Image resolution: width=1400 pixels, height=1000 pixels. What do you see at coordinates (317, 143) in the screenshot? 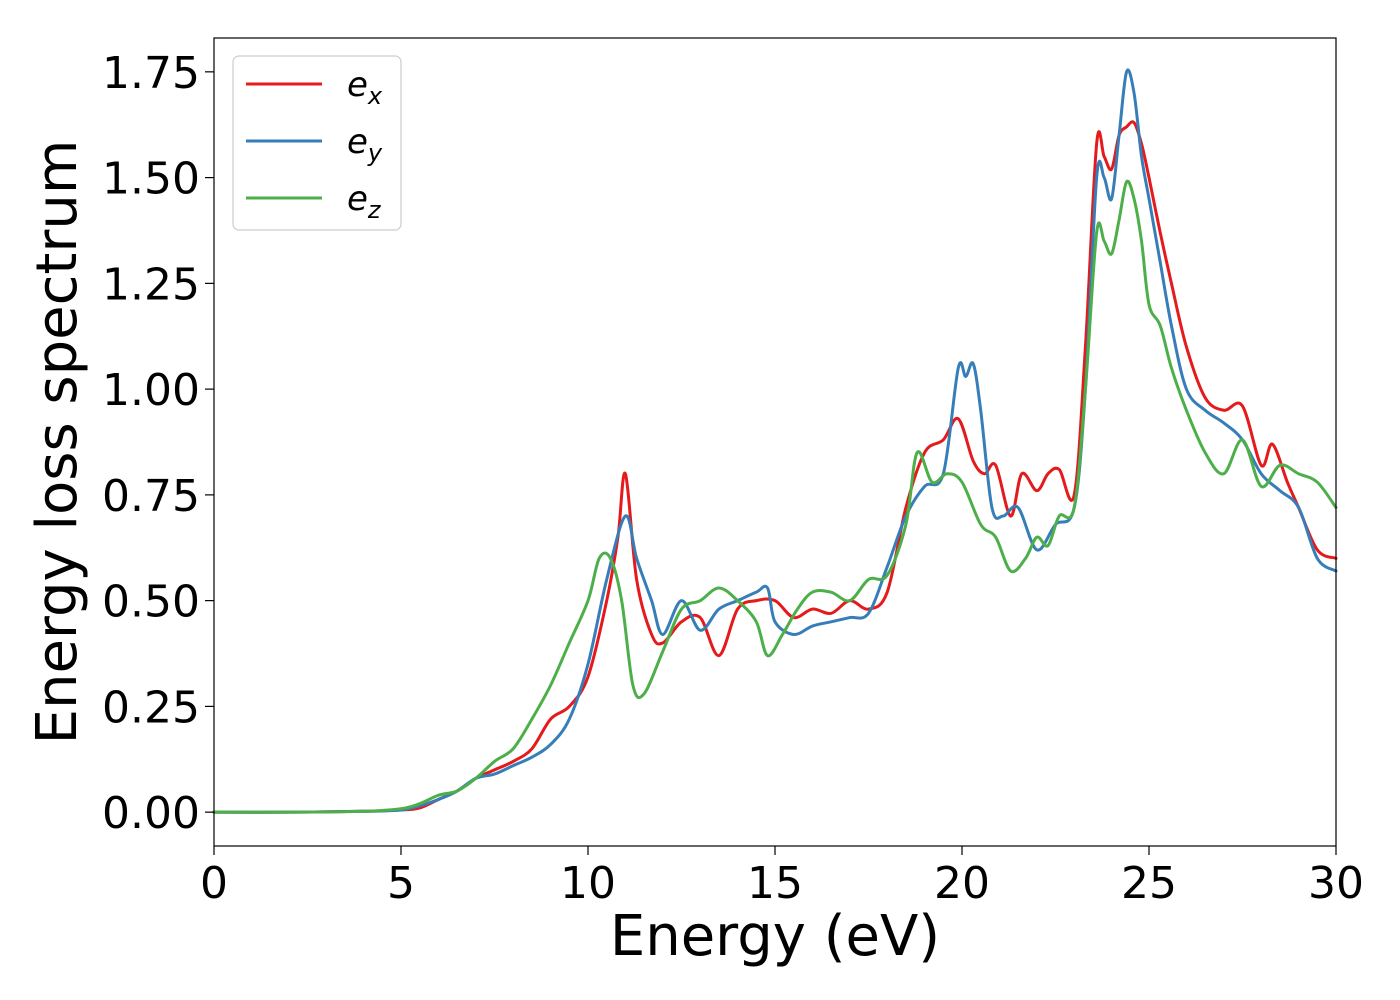
I see `legend-box` at bounding box center [317, 143].